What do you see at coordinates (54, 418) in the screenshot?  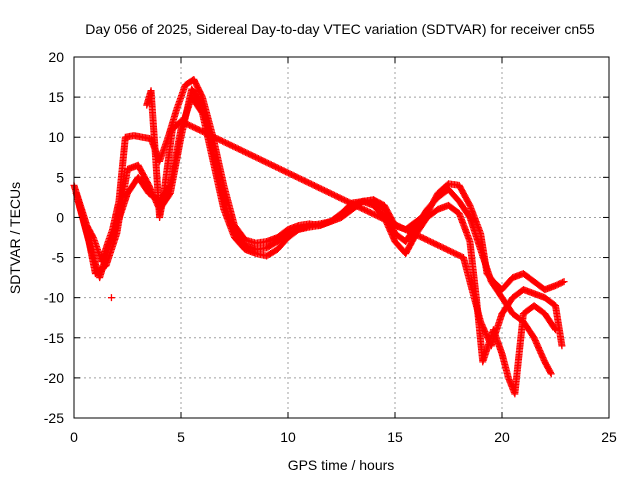 I see `y-tick-label: -25` at bounding box center [54, 418].